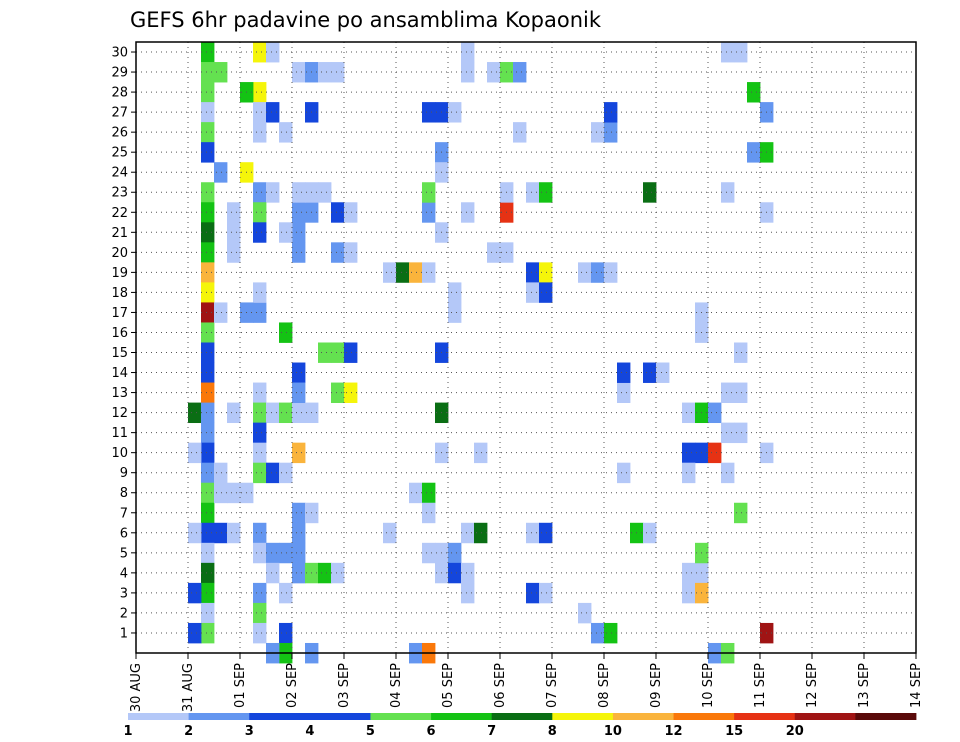 Image resolution: width=960 pixels, height=742 pixels. Describe the element at coordinates (124, 573) in the screenshot. I see `y-tick-label: 4` at that location.